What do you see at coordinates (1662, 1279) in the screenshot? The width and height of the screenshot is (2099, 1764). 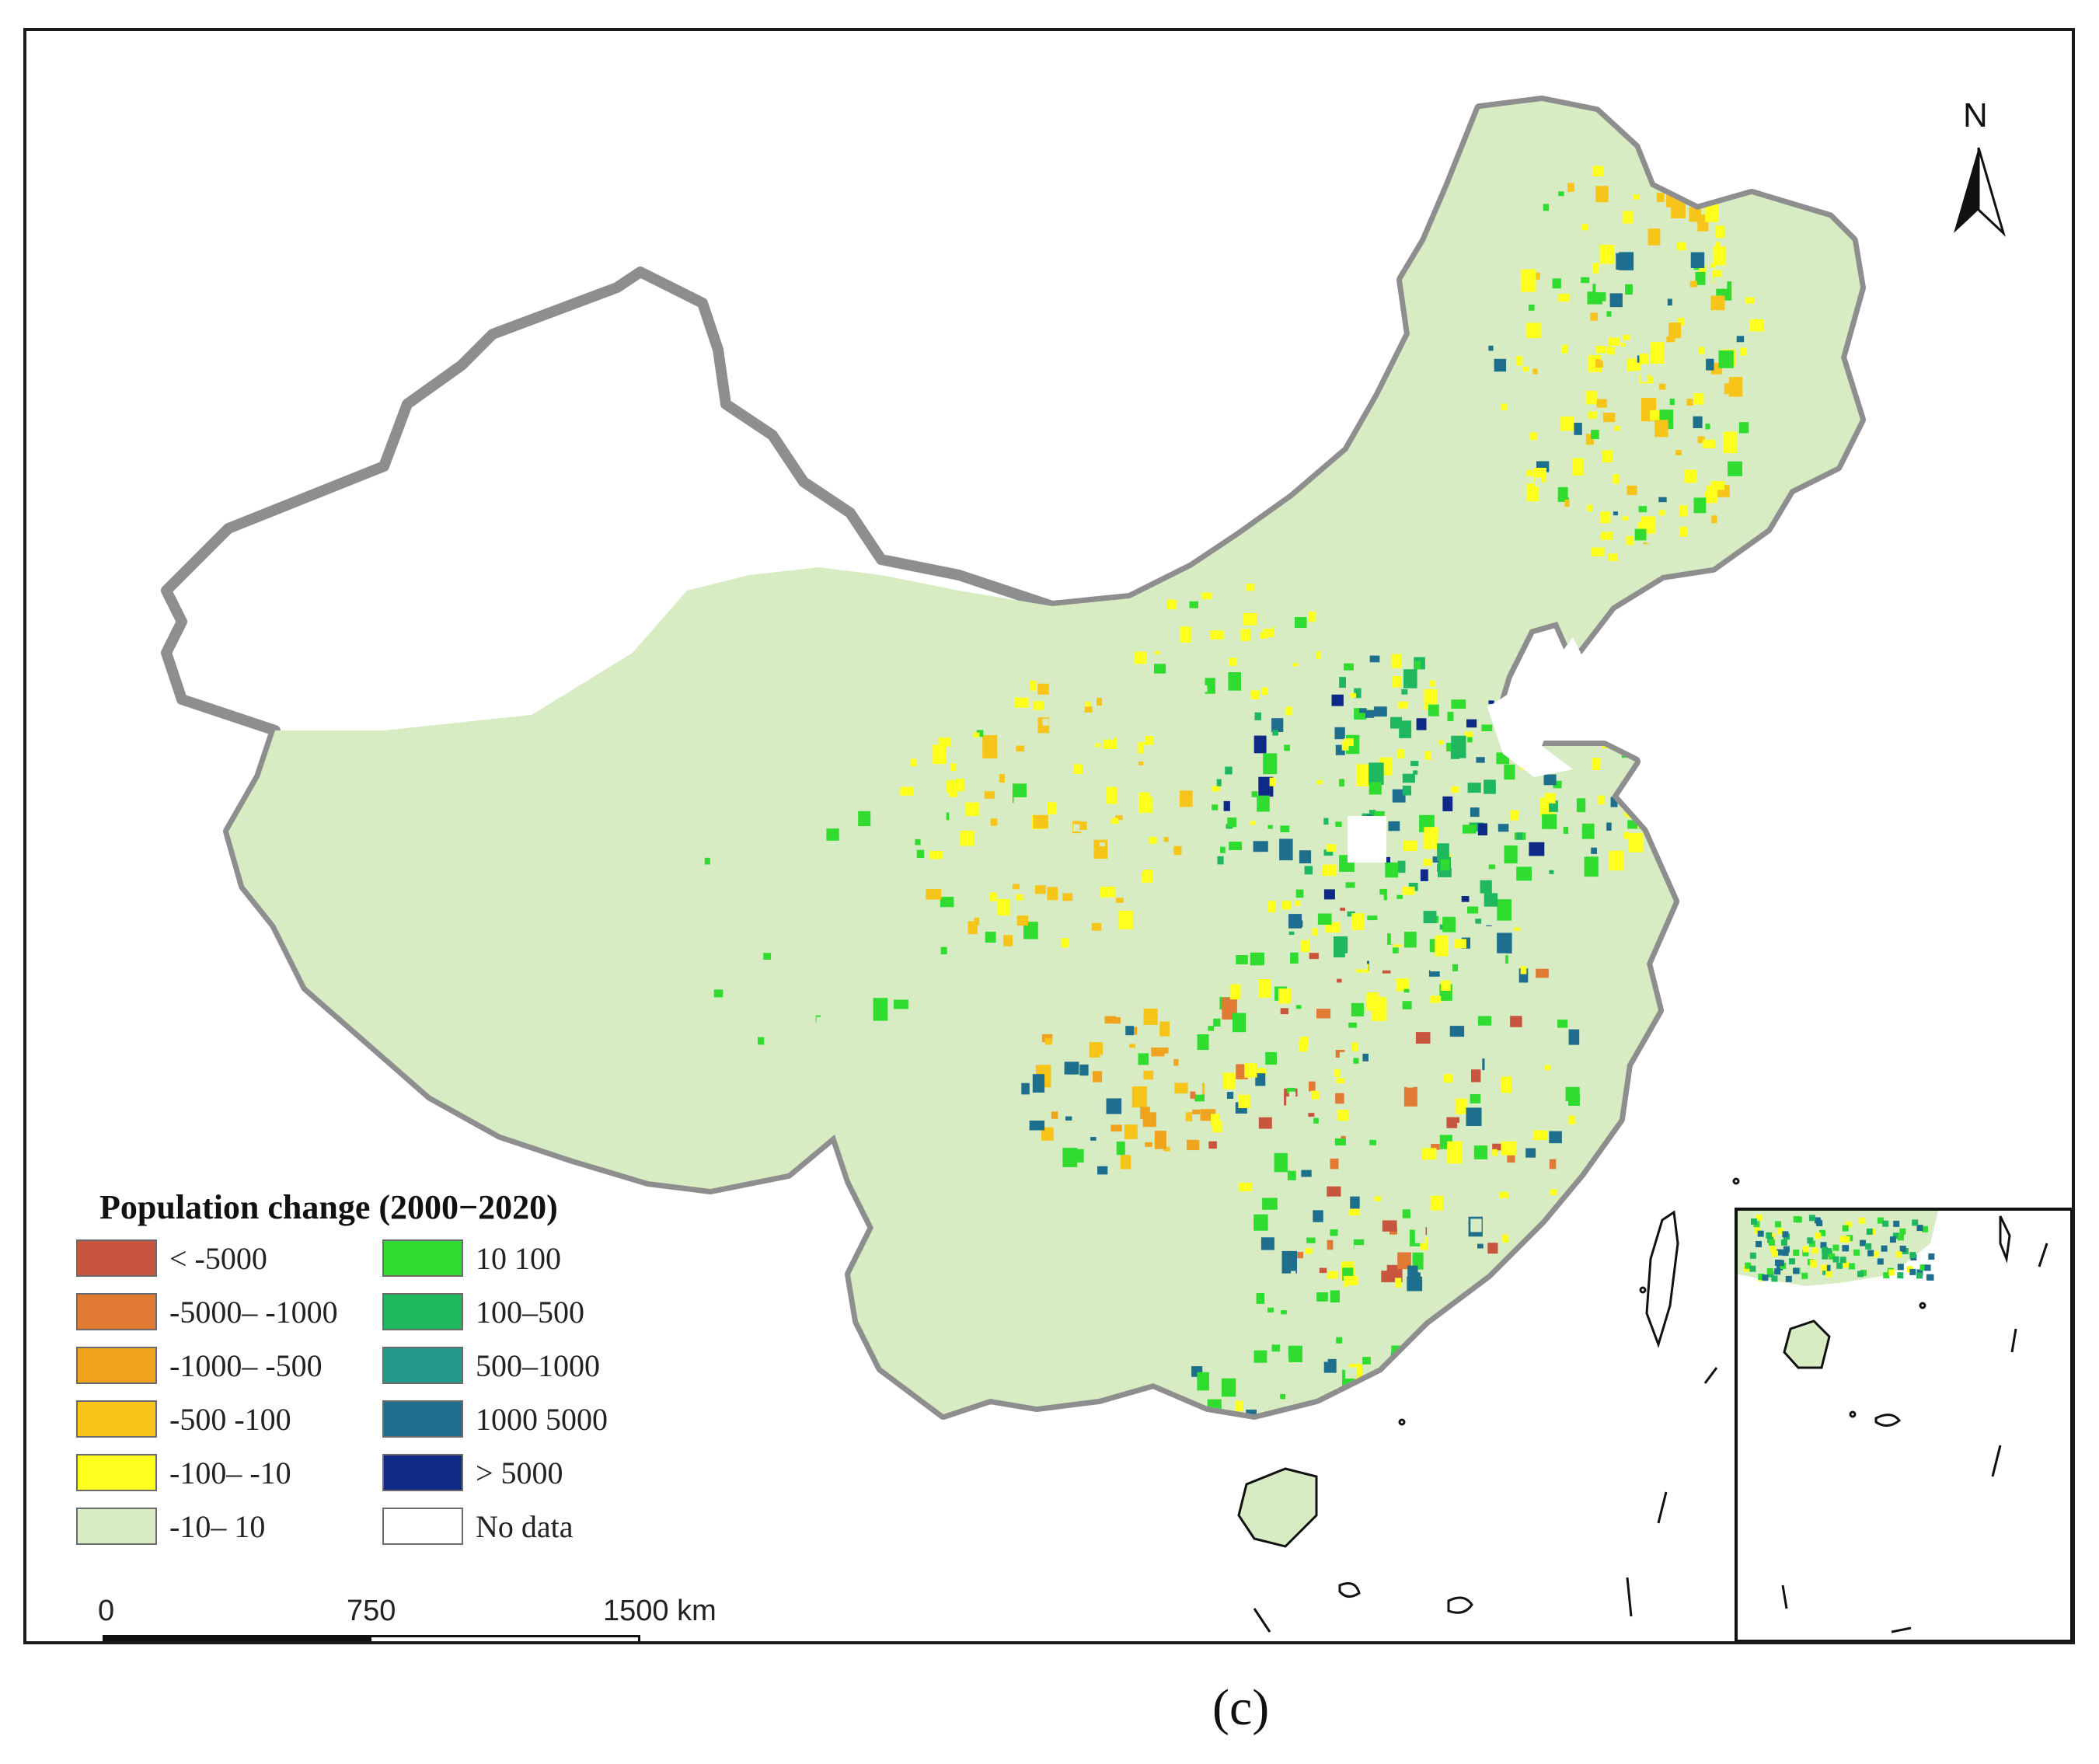 I see `taiwan-island` at bounding box center [1662, 1279].